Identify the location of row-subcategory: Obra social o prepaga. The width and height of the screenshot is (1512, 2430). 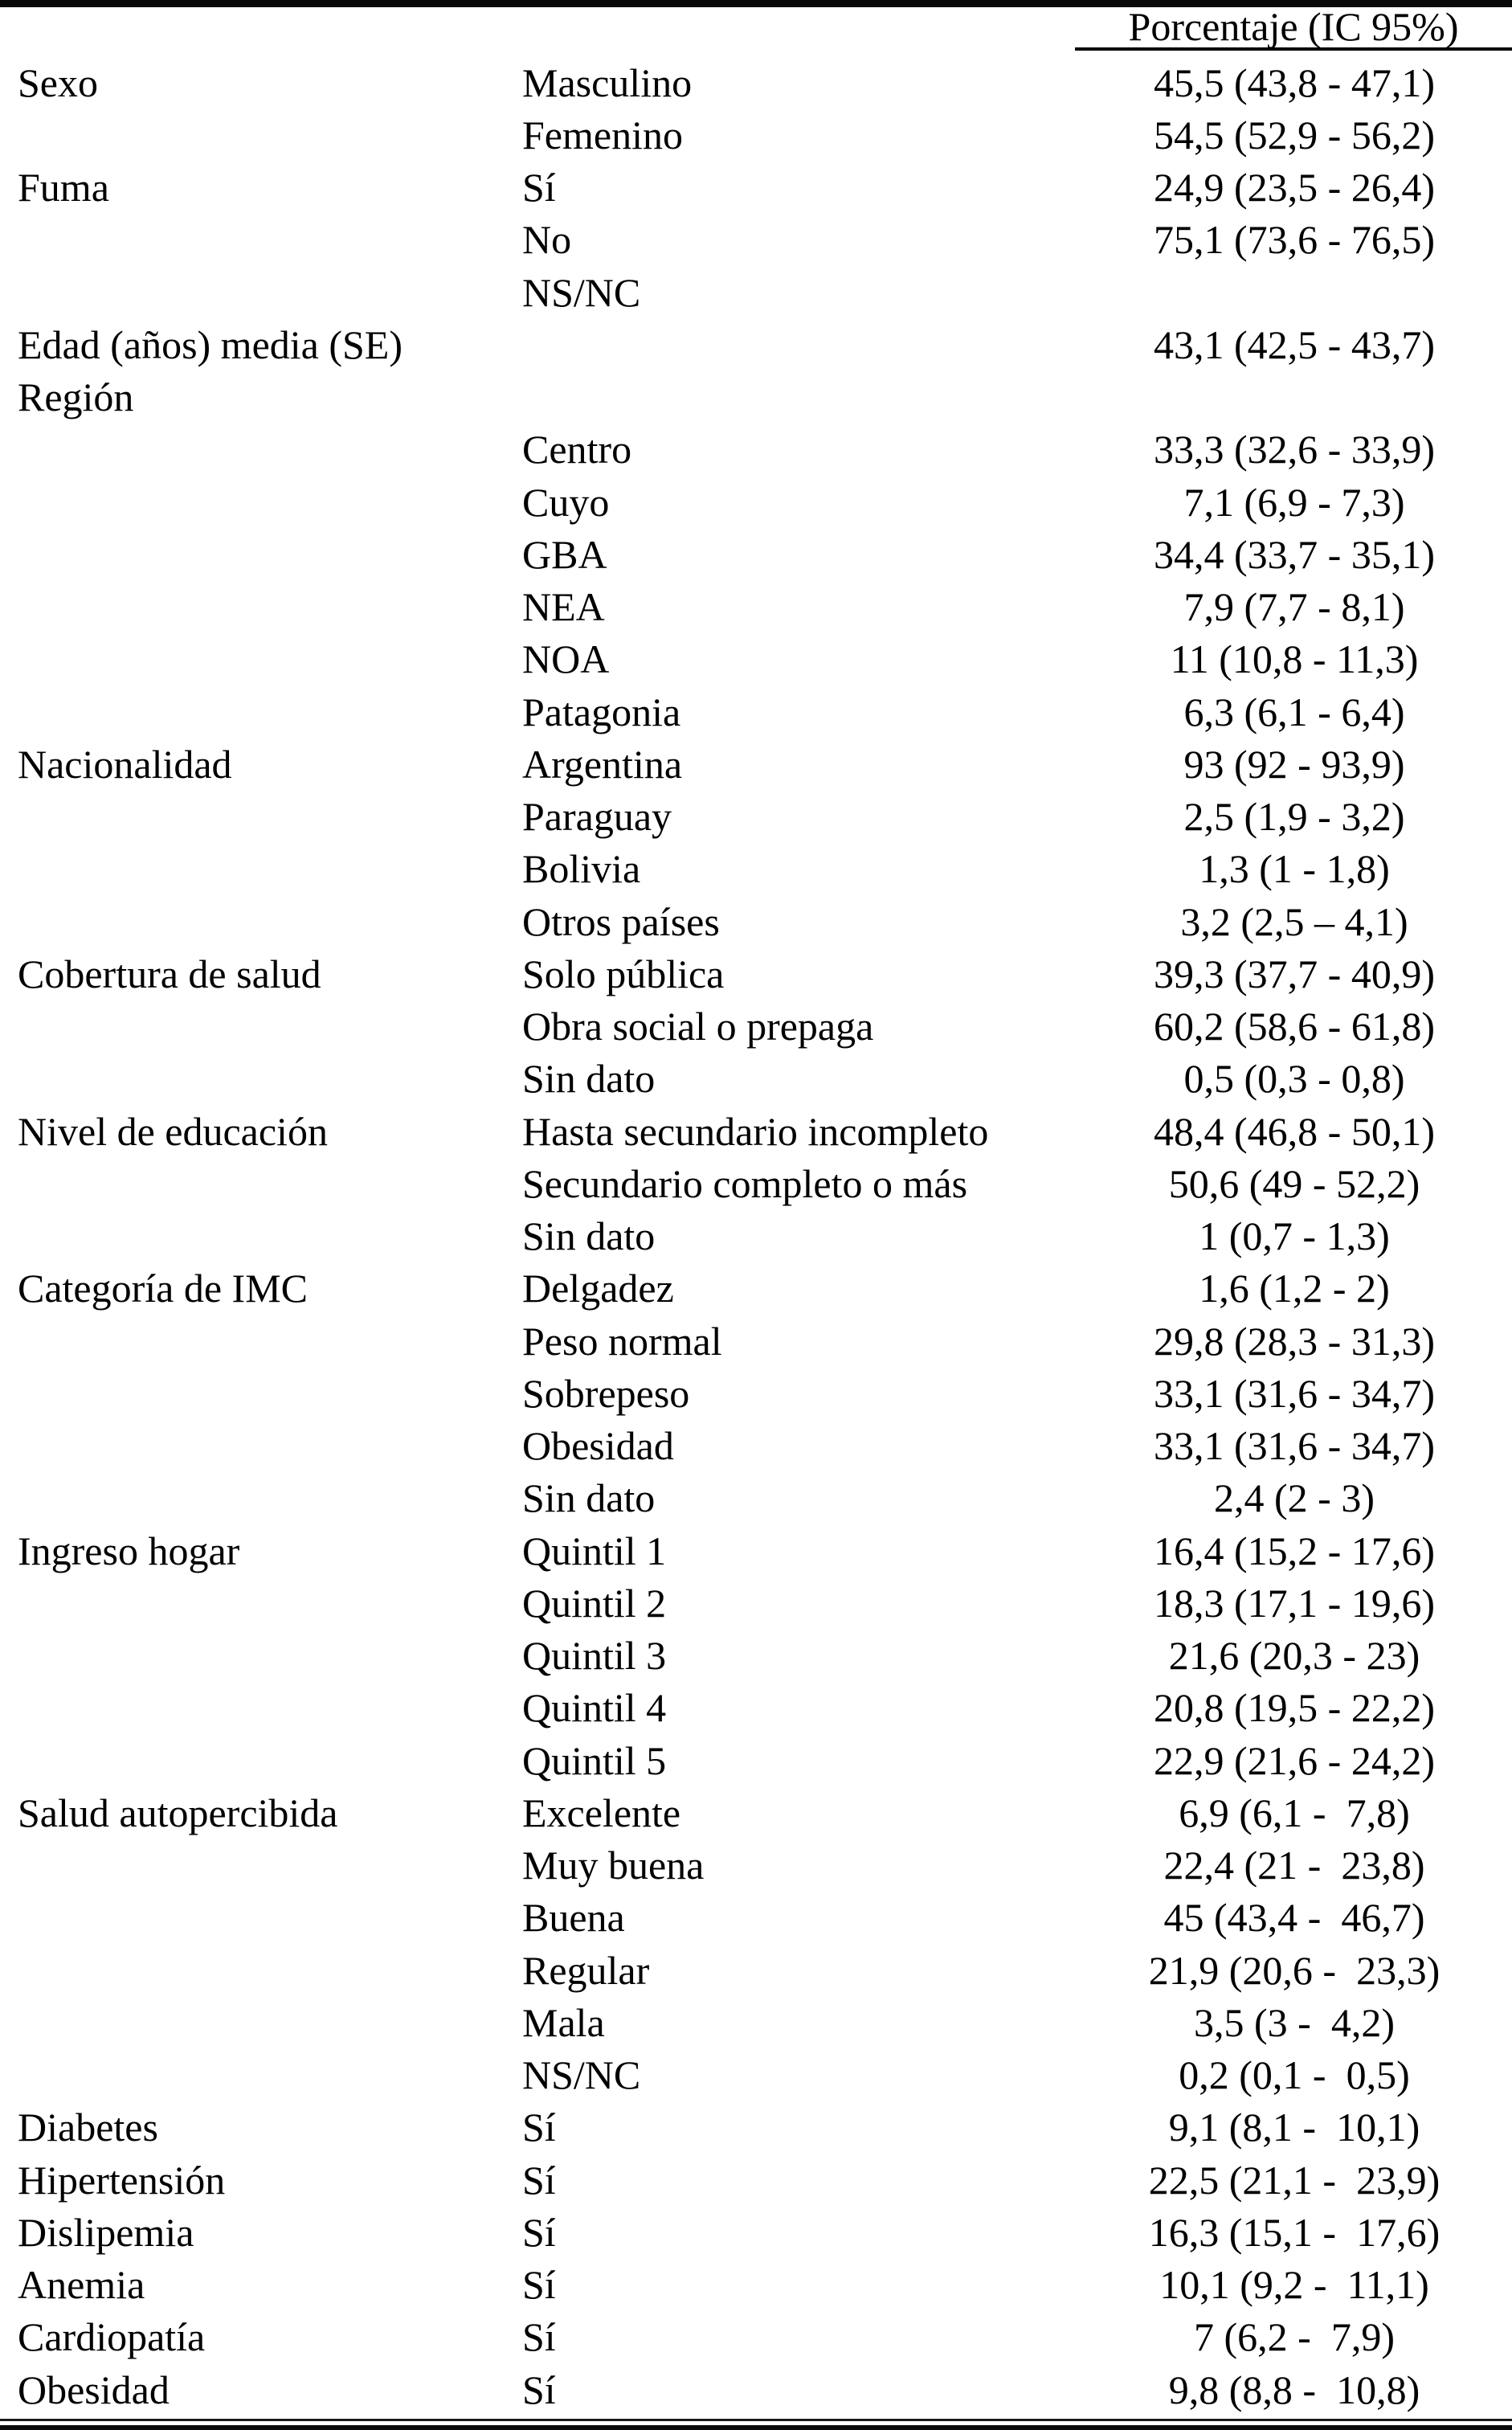
(698, 1026).